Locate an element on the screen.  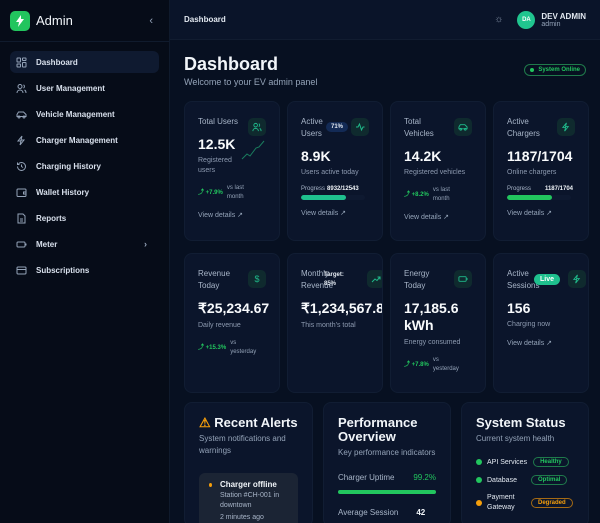
credit-card-icon is located at coordinates (21, 270).